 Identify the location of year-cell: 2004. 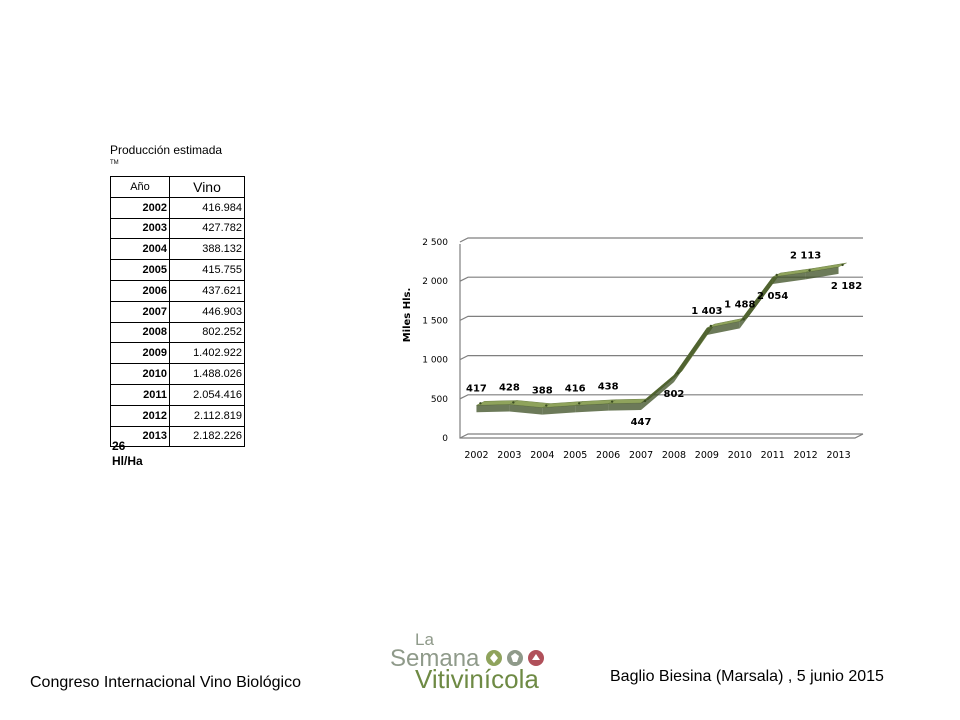
(140, 249).